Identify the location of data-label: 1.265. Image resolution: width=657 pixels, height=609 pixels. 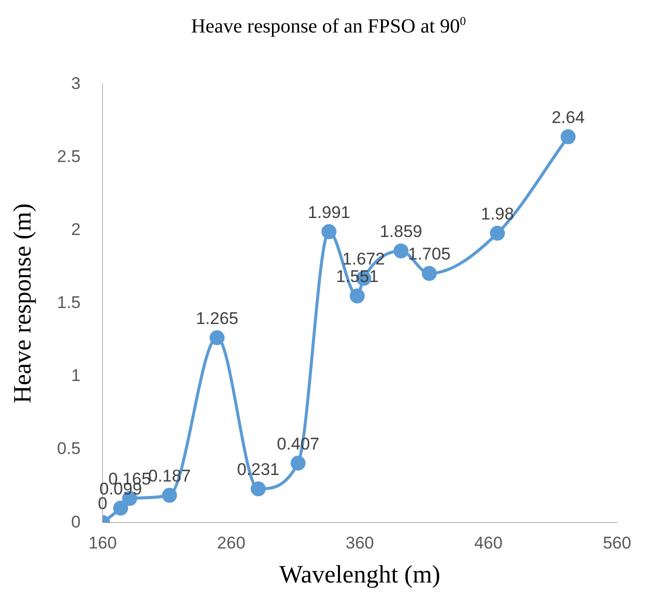
(217, 318).